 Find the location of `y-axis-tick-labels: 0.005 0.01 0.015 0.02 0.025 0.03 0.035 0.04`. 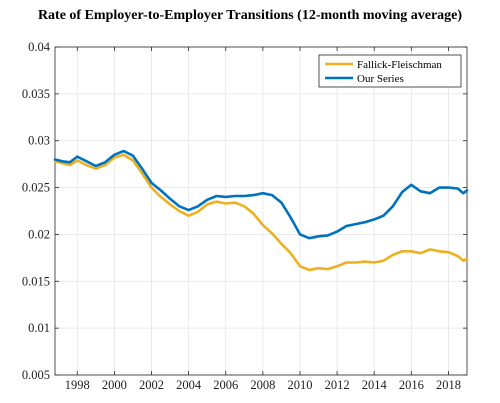

y-axis-tick-labels: 0.005 0.01 0.015 0.02 0.025 0.03 0.035 0.04 is located at coordinates (36, 211).